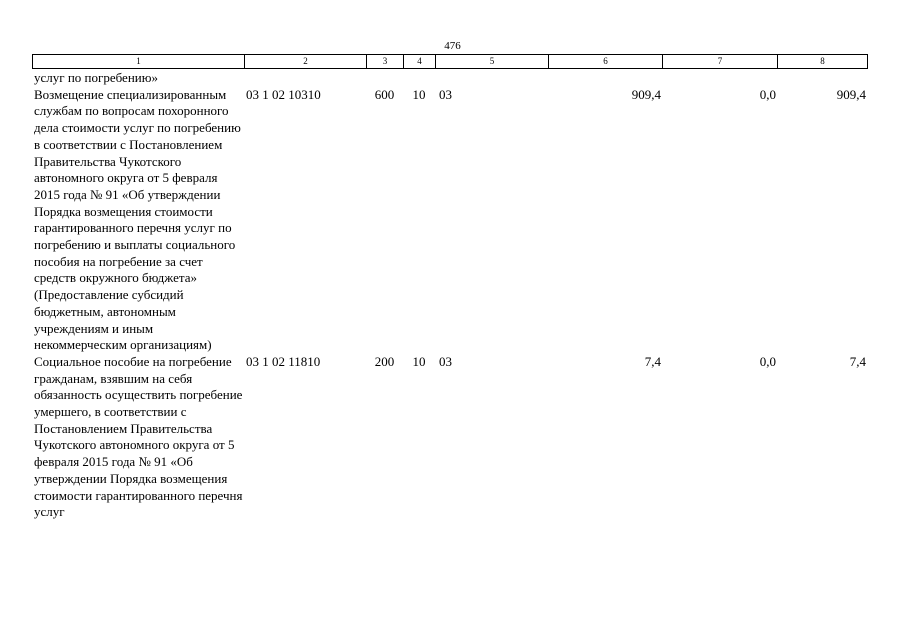  What do you see at coordinates (822, 61) in the screenshot?
I see `column-header-8: 8` at bounding box center [822, 61].